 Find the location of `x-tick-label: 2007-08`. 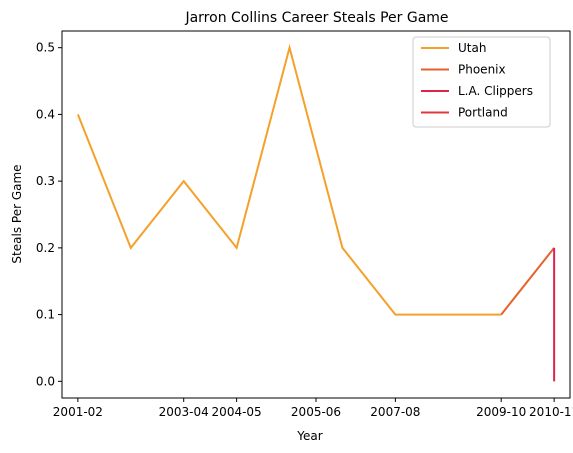

x-tick-label: 2007-08 is located at coordinates (395, 412).